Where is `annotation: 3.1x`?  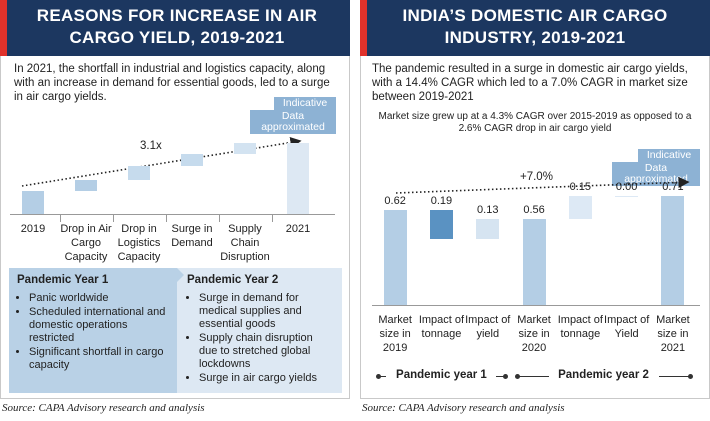 annotation: 3.1x is located at coordinates (151, 146).